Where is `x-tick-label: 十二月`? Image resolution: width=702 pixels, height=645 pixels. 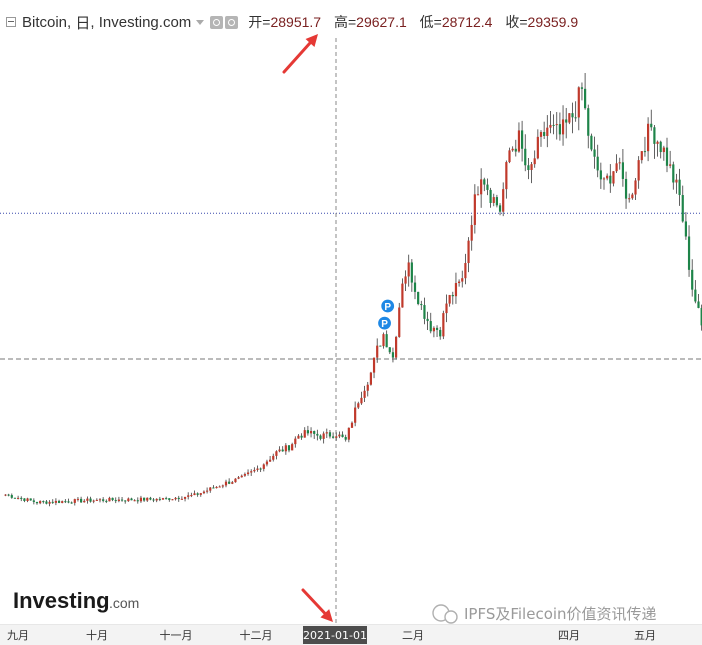
x-tick-label: 十二月 is located at coordinates (256, 635).